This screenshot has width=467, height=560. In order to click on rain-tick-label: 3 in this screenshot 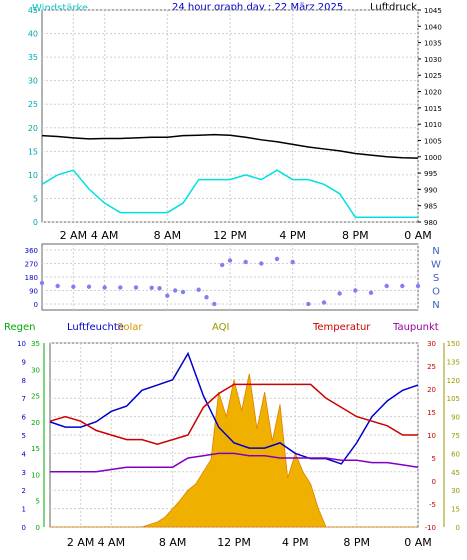, I will do `click(24, 473)`.